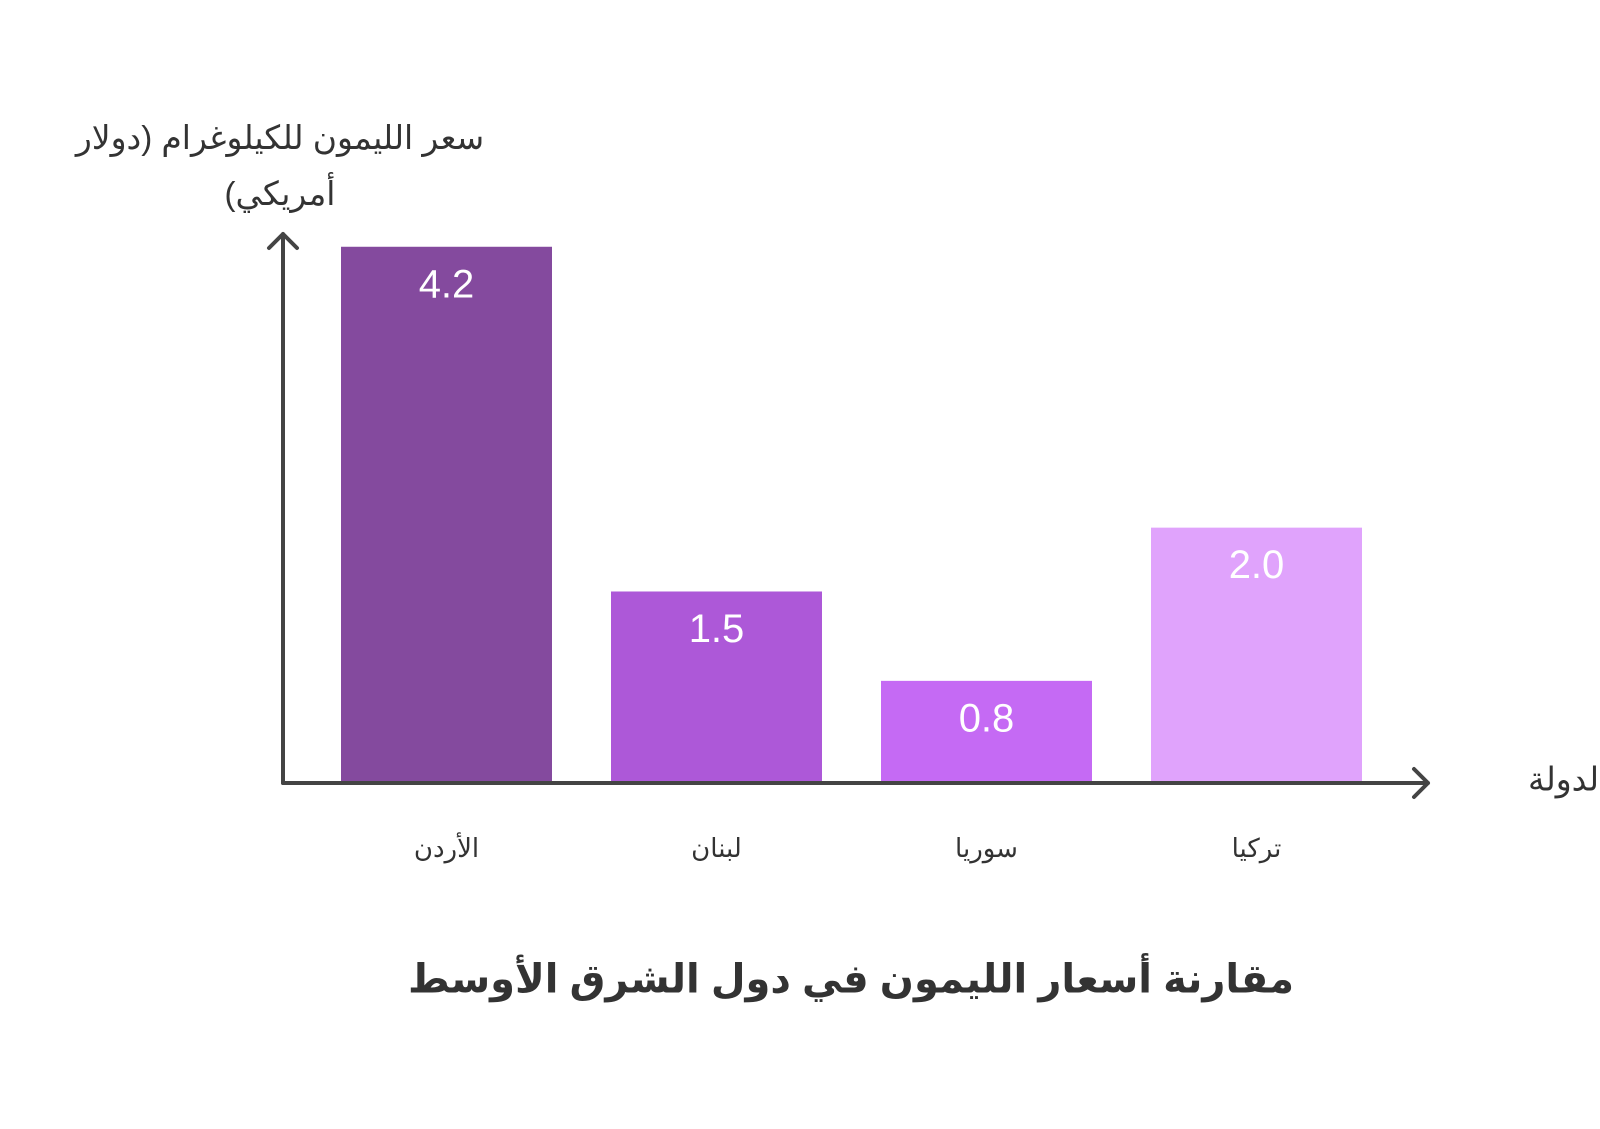 This screenshot has width=1600, height=1129. I want to click on chart-title: مقارنة أسعار الليمون في دول الشرق الأوسط, so click(851, 978).